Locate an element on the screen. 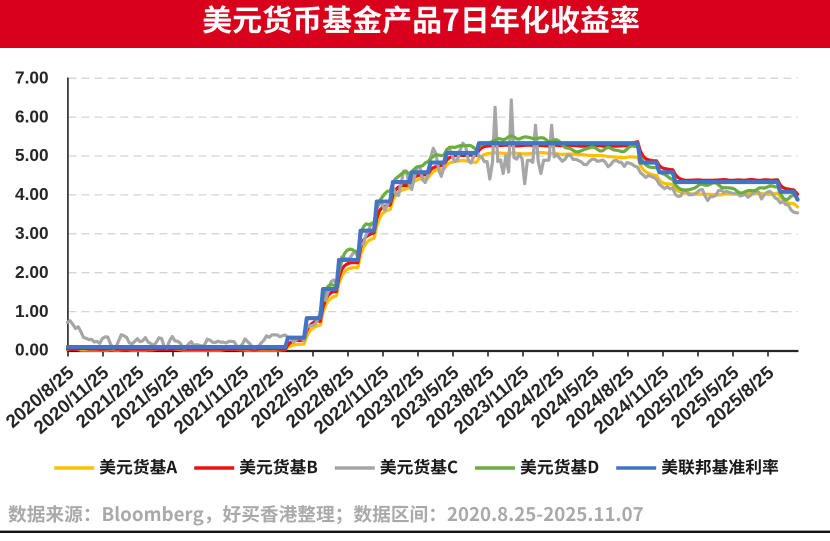 The height and width of the screenshot is (541, 830). svg-text: 4.00 is located at coordinates (31, 194).